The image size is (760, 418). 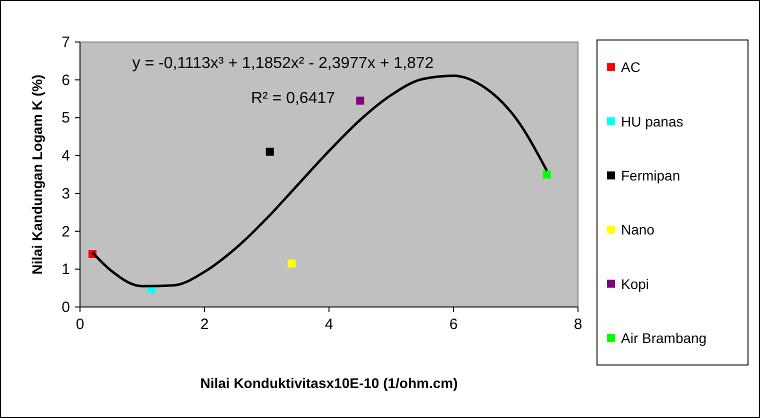 What do you see at coordinates (66, 307) in the screenshot?
I see `y-tick-label: 0` at bounding box center [66, 307].